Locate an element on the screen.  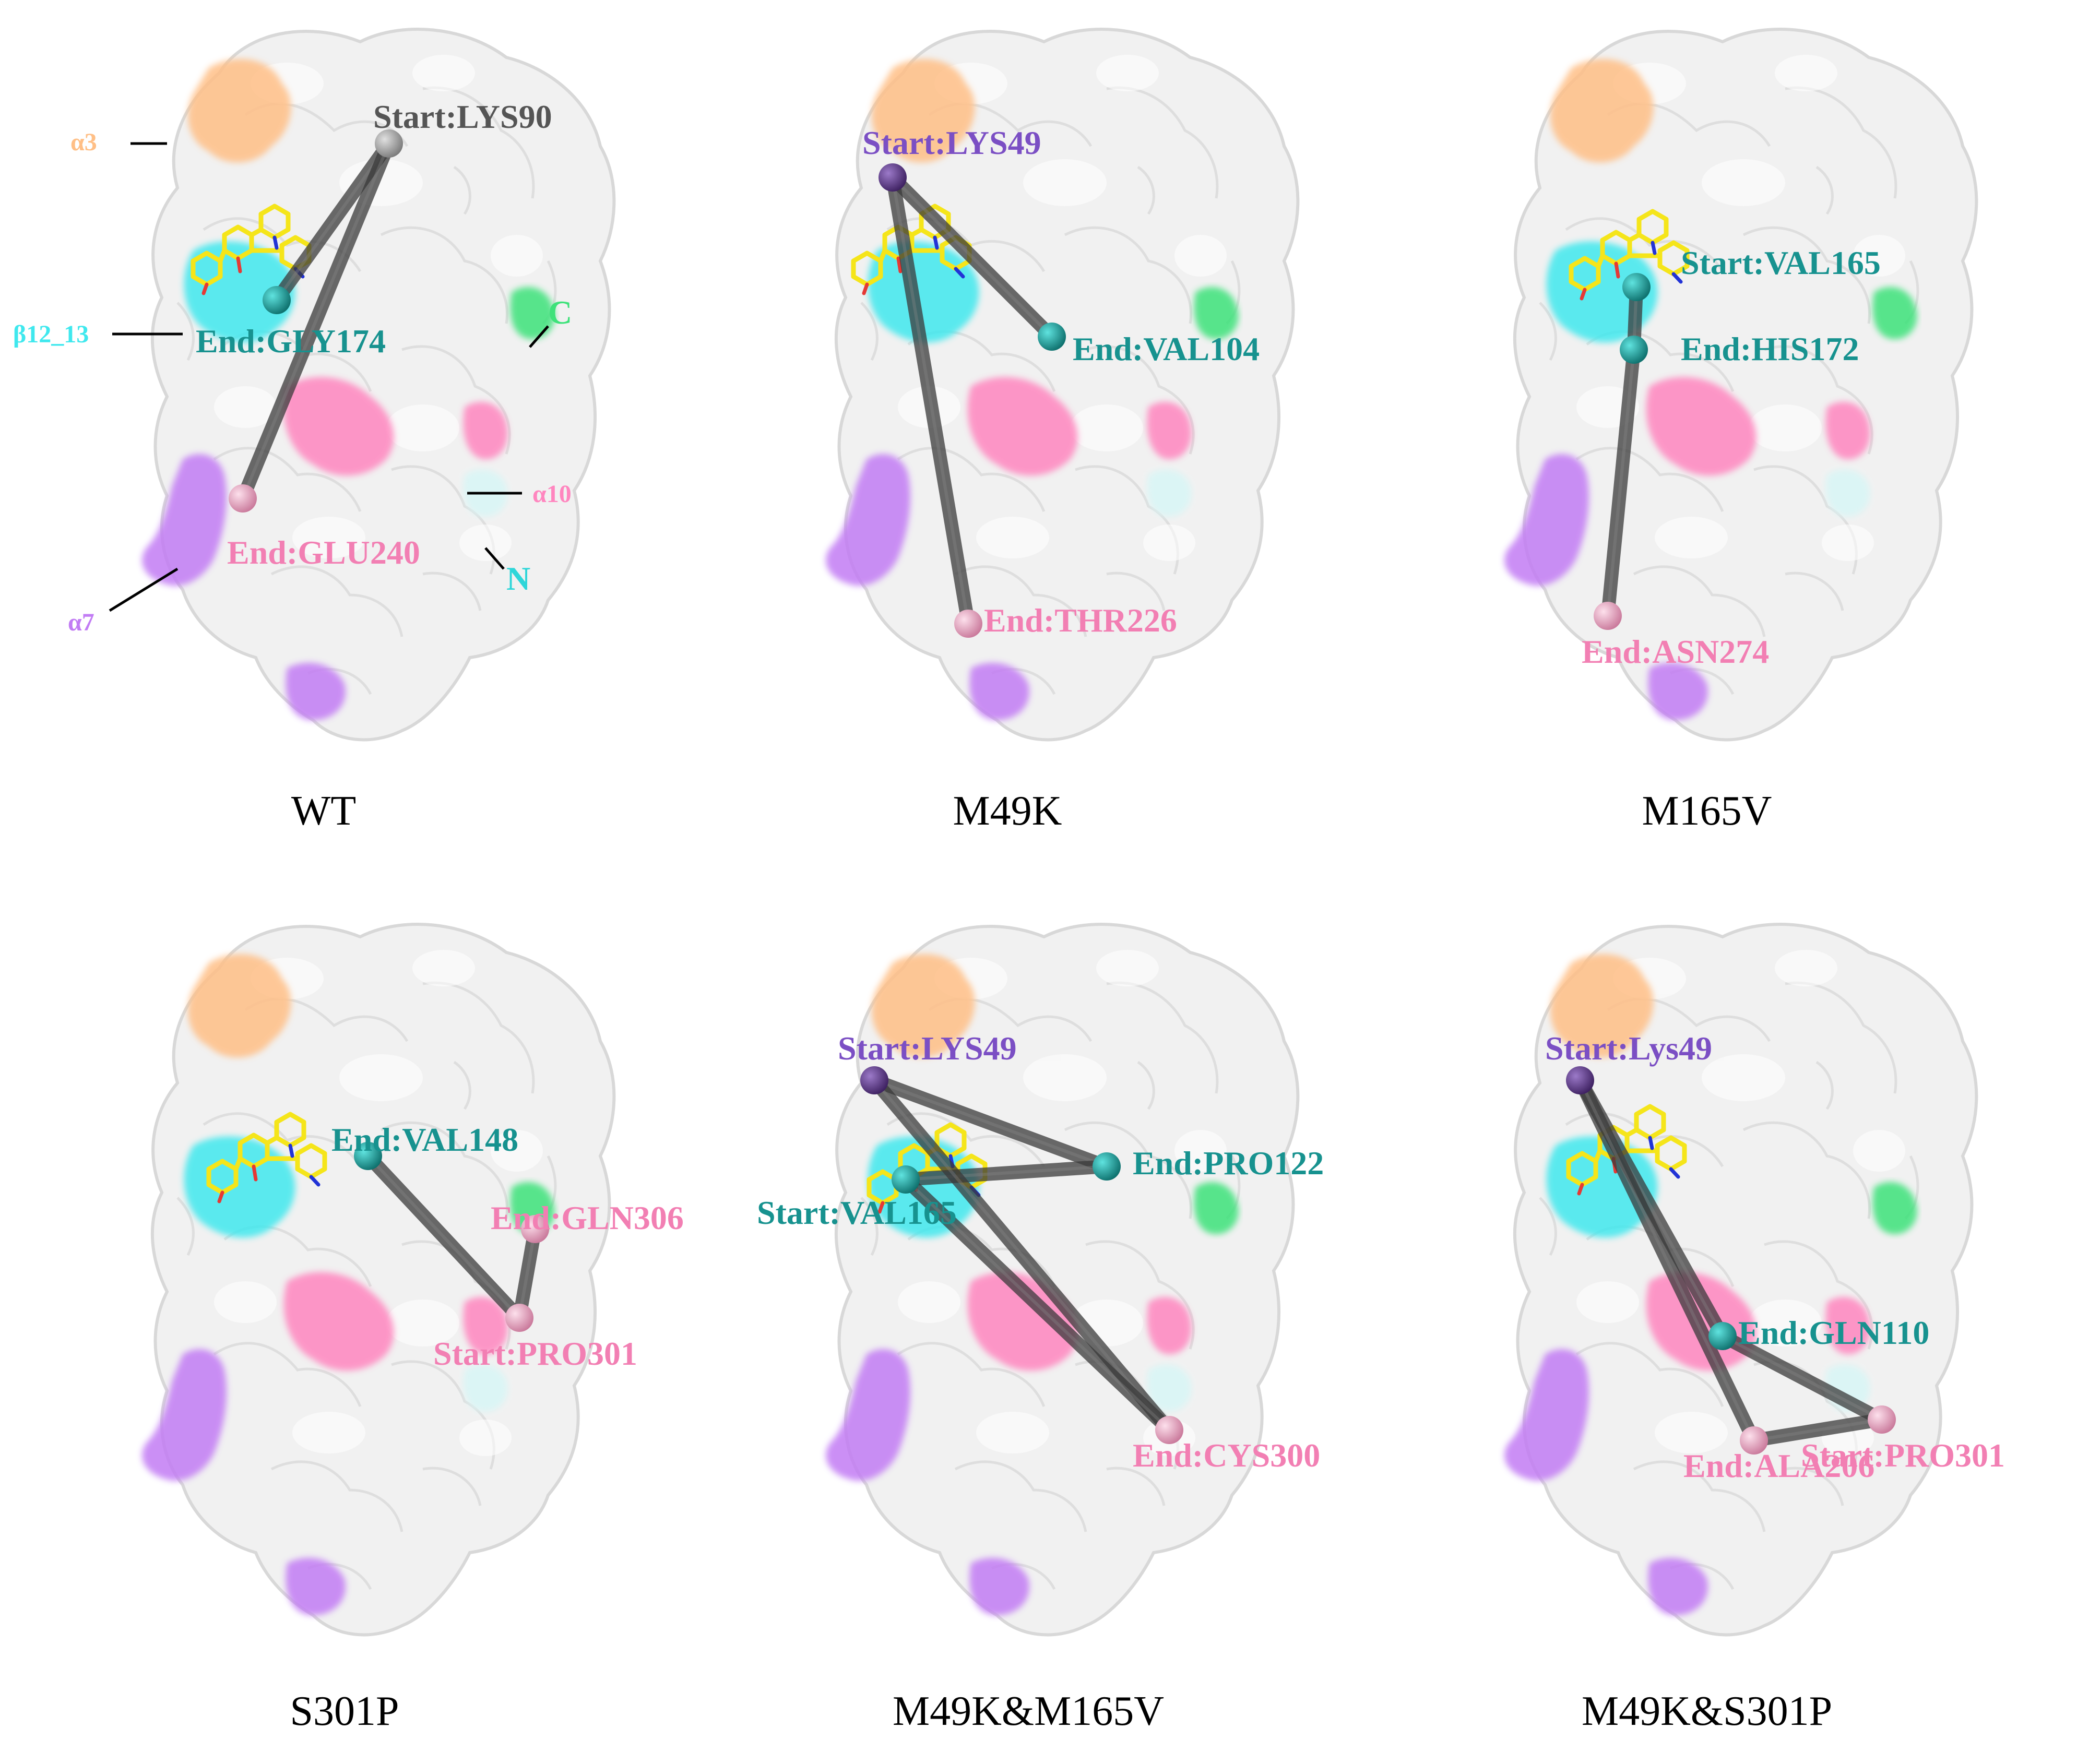
n-terminus-leader is located at coordinates (494, 558).